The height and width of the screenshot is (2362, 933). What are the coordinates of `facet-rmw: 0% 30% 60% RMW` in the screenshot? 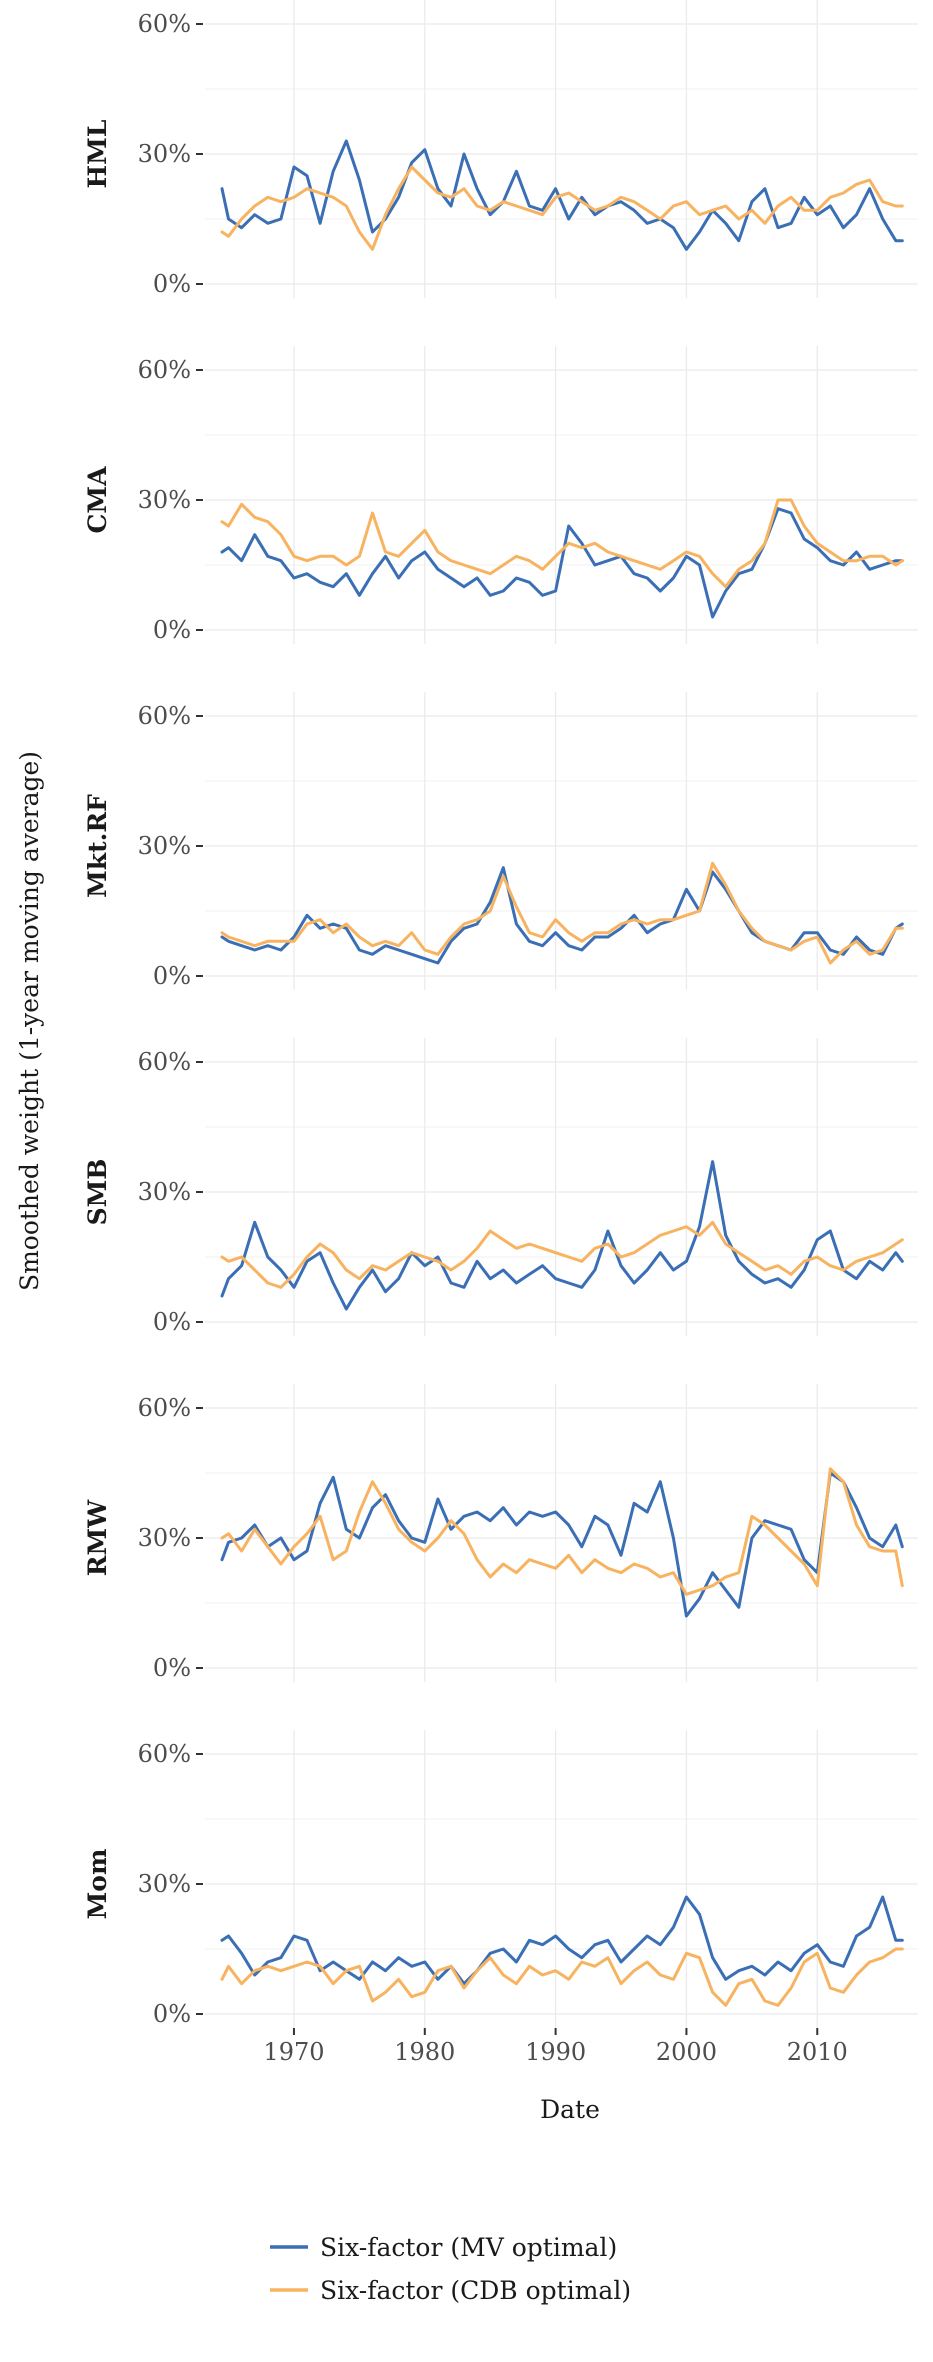 It's located at (500, 1533).